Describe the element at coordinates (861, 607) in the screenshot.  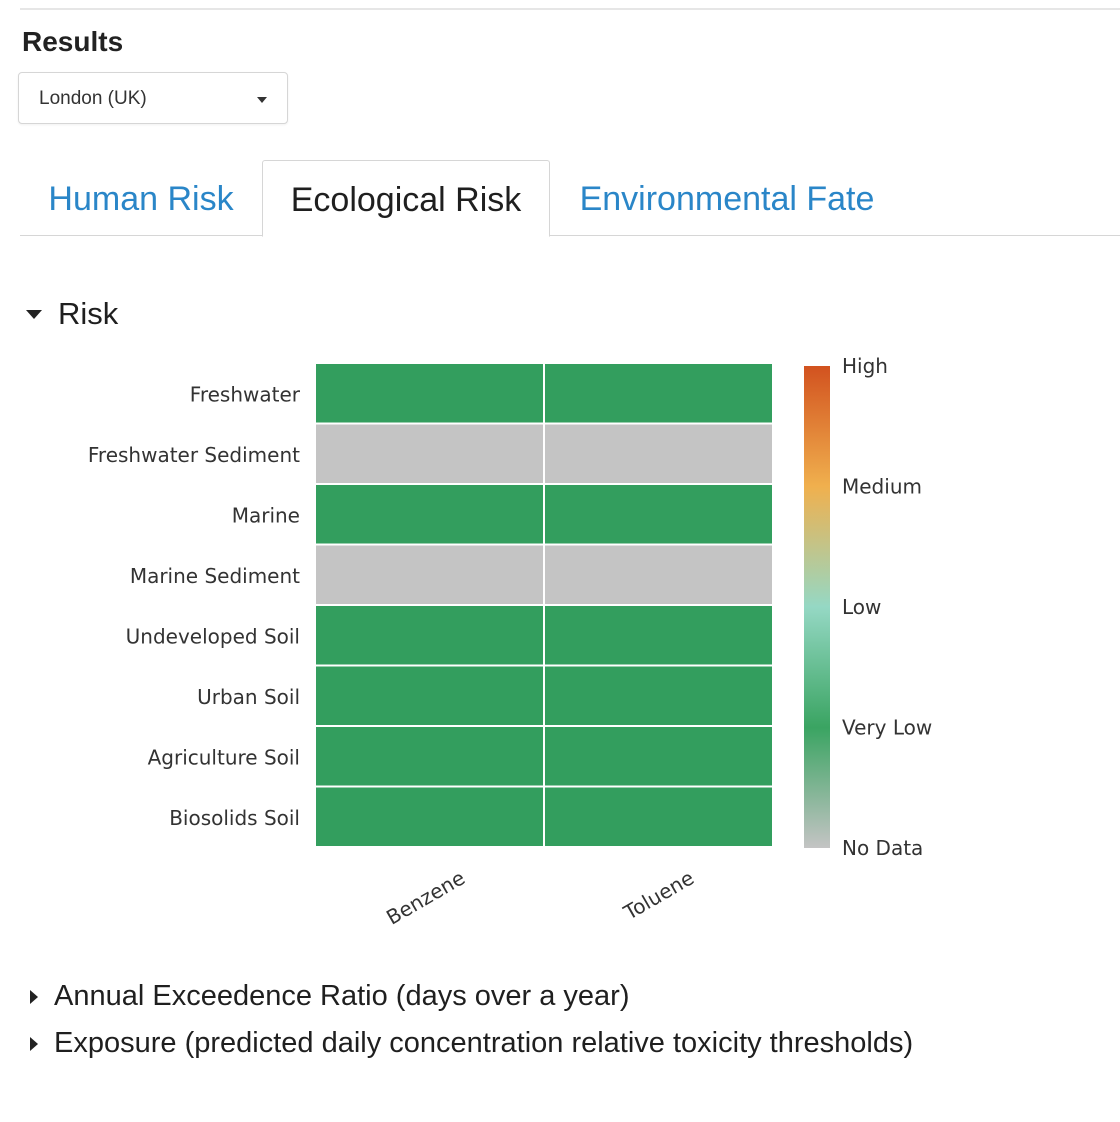
I see `colorbar-label-low: Low` at that location.